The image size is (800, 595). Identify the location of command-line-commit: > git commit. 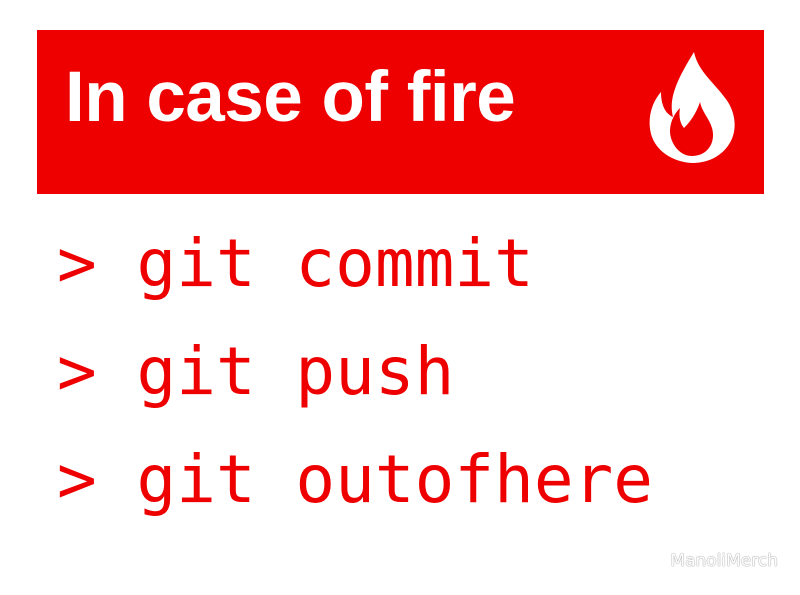
(295, 263).